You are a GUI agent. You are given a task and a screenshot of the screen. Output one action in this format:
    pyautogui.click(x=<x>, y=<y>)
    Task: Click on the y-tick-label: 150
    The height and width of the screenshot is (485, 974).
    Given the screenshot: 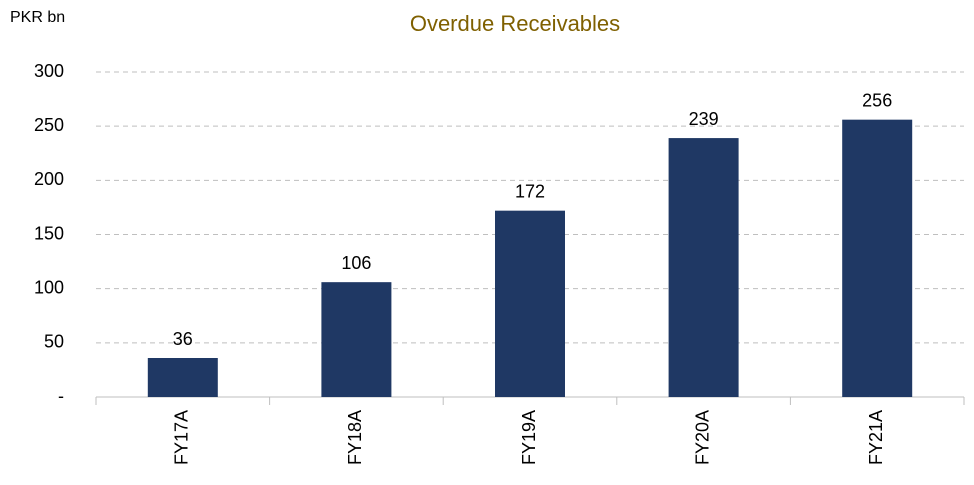 What is the action you would take?
    pyautogui.click(x=49, y=233)
    